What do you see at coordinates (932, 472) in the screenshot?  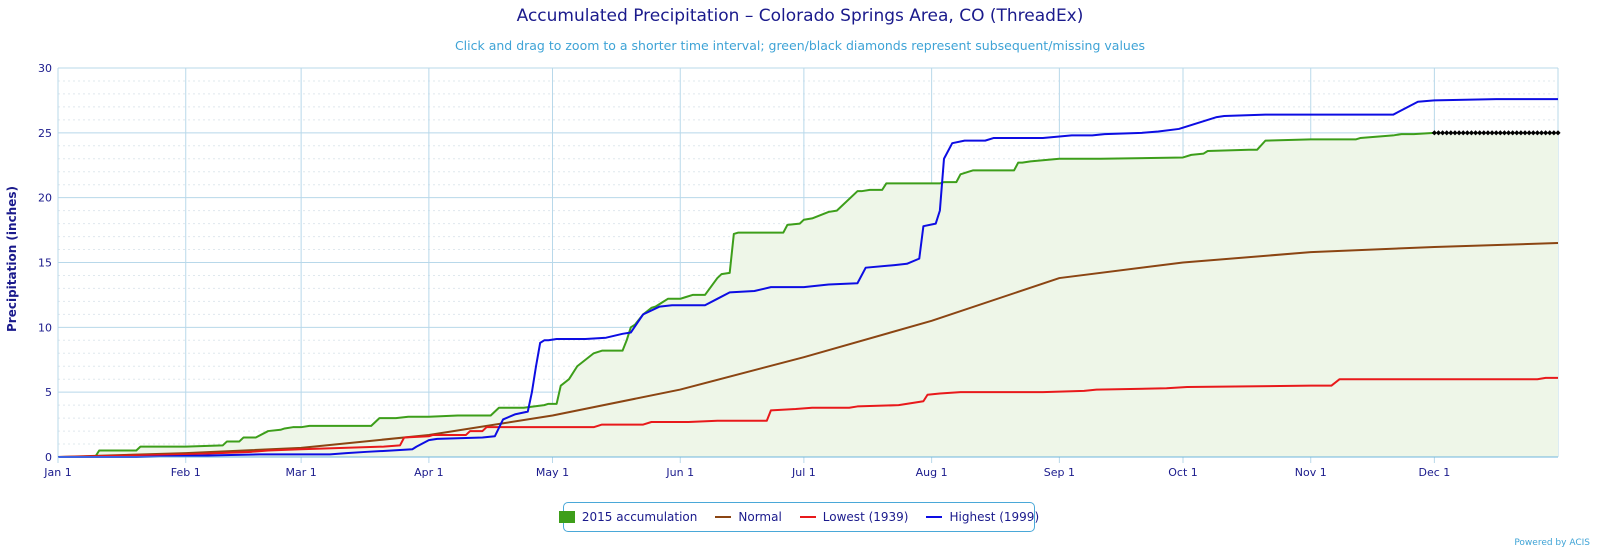 I see `x-tick-label: Aug 1` at bounding box center [932, 472].